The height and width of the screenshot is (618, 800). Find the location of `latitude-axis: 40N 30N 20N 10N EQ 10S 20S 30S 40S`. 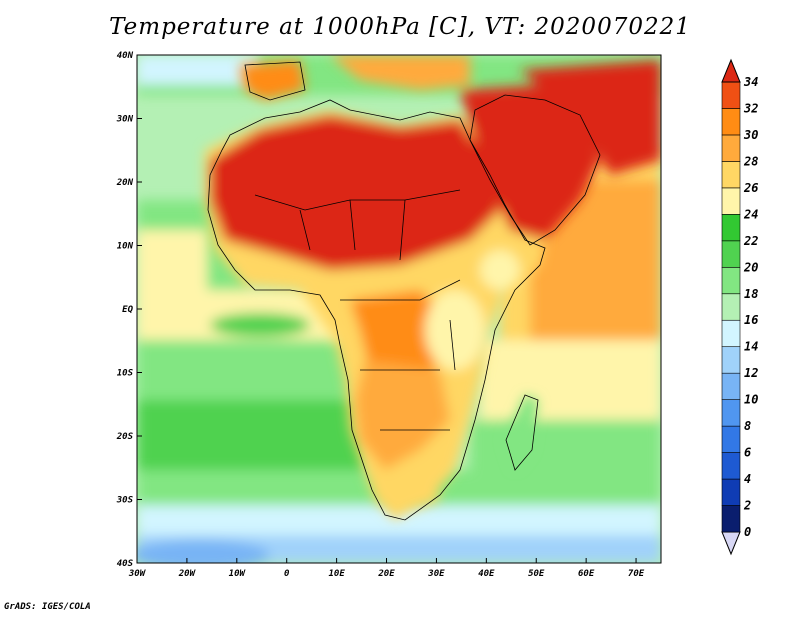

latitude-axis: 40N 30N 20N 10N EQ 10S 20S 30S 40S is located at coordinates (129, 310).